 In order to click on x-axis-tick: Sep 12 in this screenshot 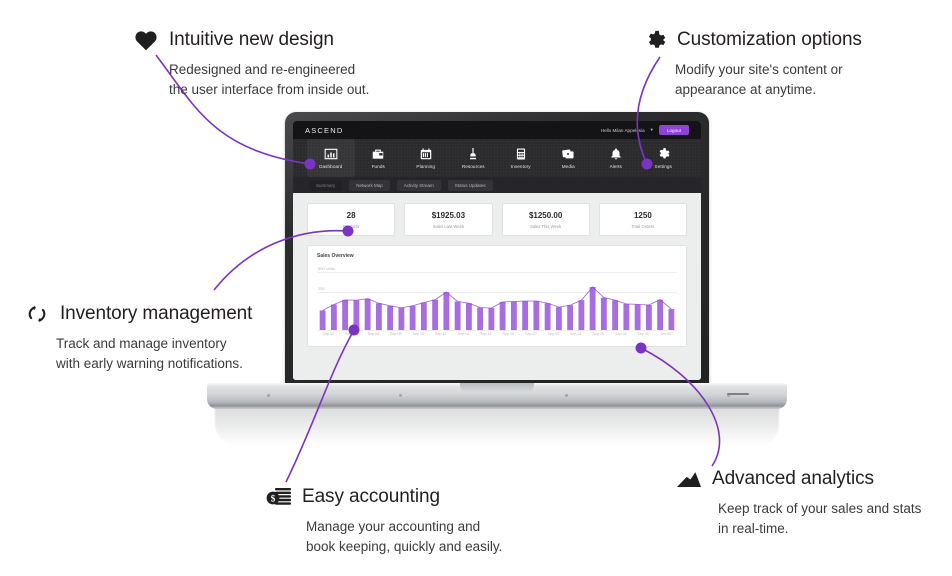, I will do `click(441, 334)`.